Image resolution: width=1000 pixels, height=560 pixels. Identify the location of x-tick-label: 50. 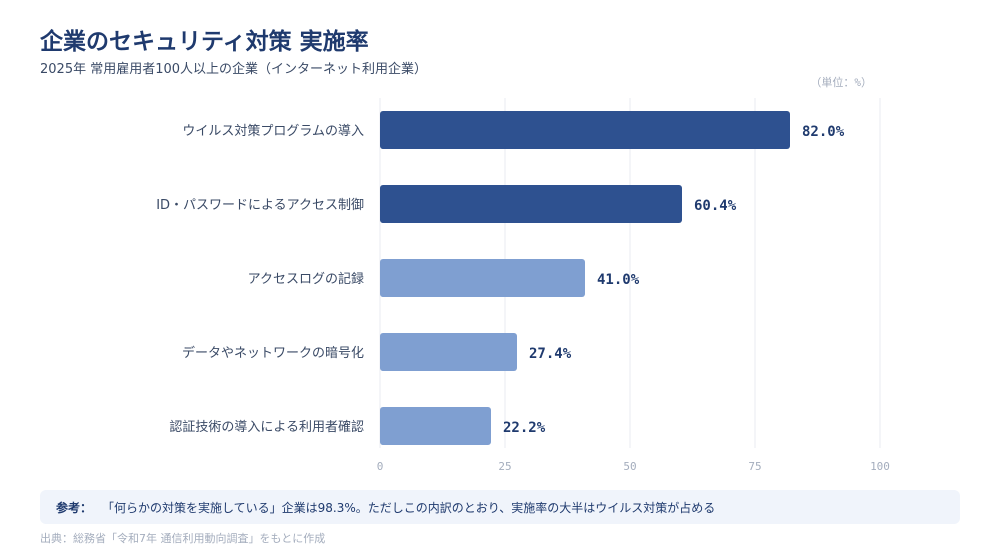
(629, 466).